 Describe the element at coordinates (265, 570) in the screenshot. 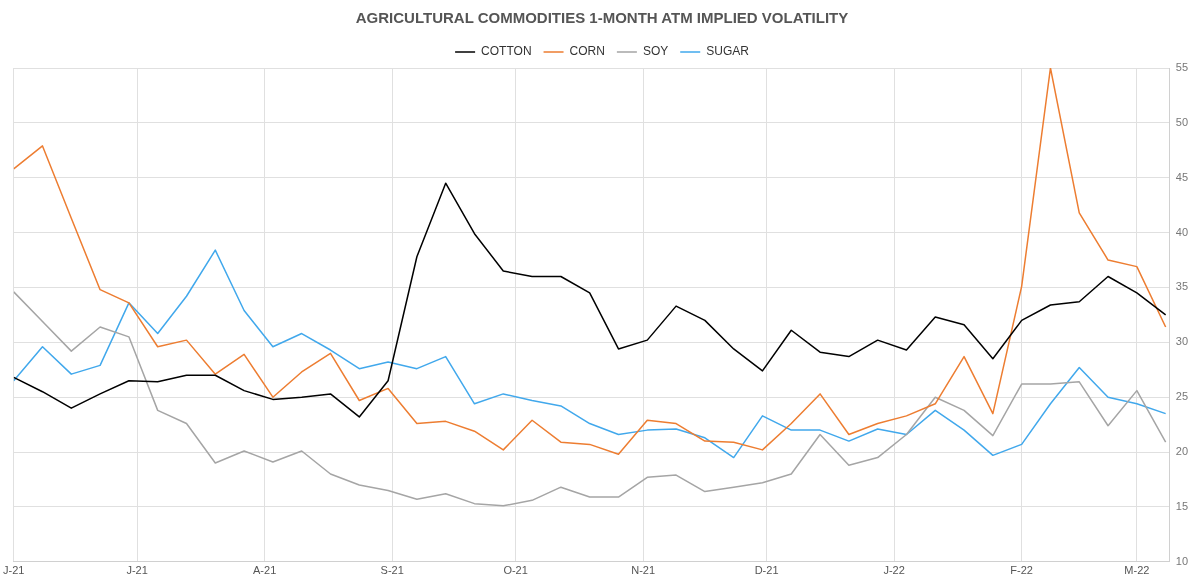

I see `x-tick-label: A-21` at that location.